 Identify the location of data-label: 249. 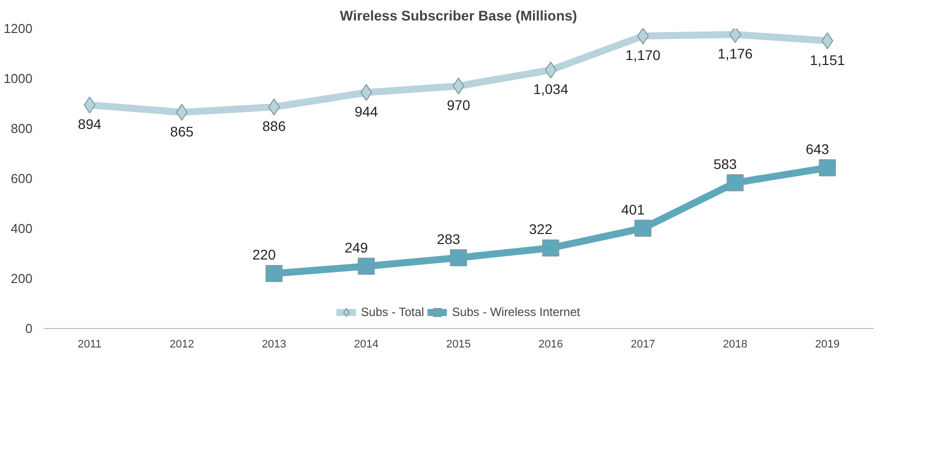
(356, 247).